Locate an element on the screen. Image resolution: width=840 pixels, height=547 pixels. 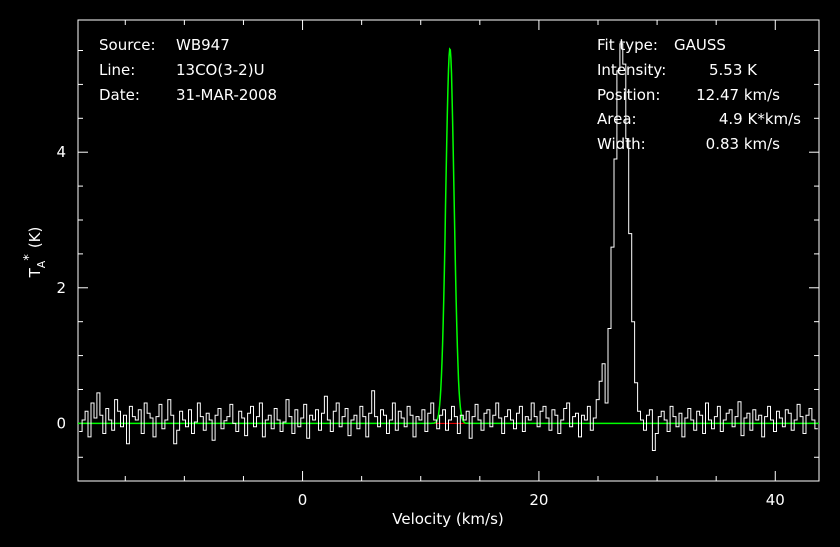
source-value: WB947 is located at coordinates (203, 45).